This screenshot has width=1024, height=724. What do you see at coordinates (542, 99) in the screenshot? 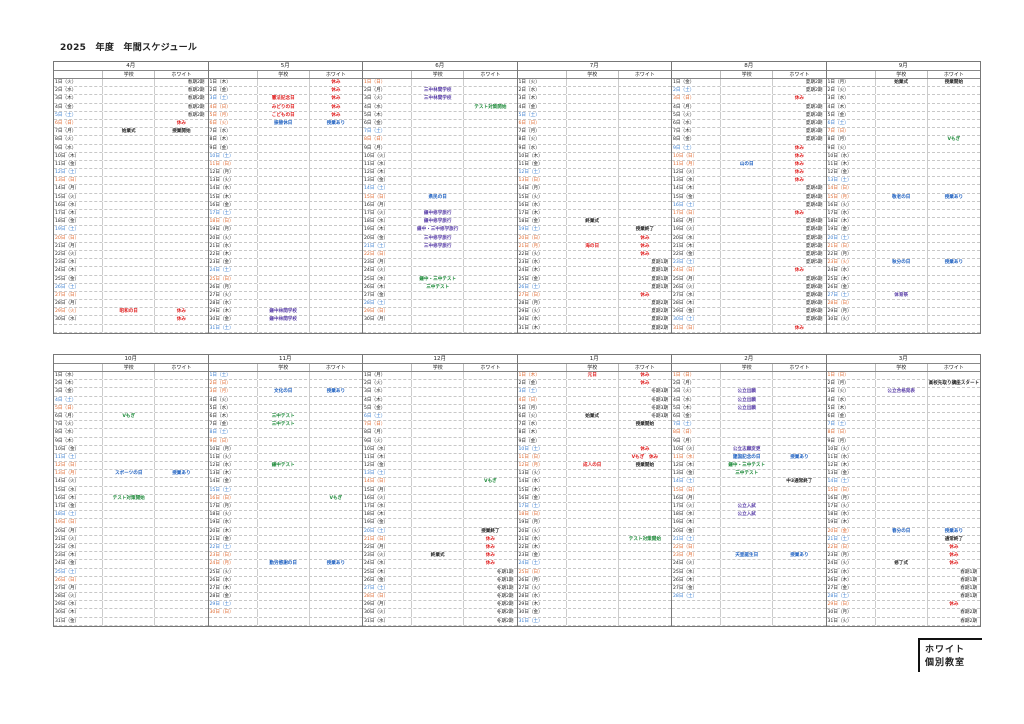
I see `day-date: 3日（木）` at bounding box center [542, 99].